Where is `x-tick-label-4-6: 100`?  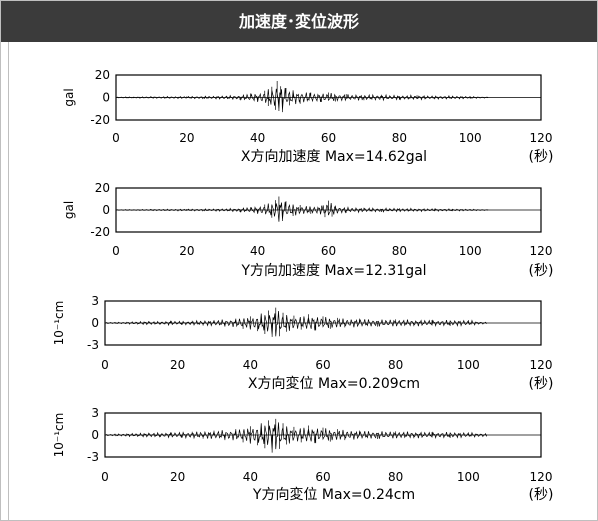
x-tick-label-4-6: 100 is located at coordinates (468, 477).